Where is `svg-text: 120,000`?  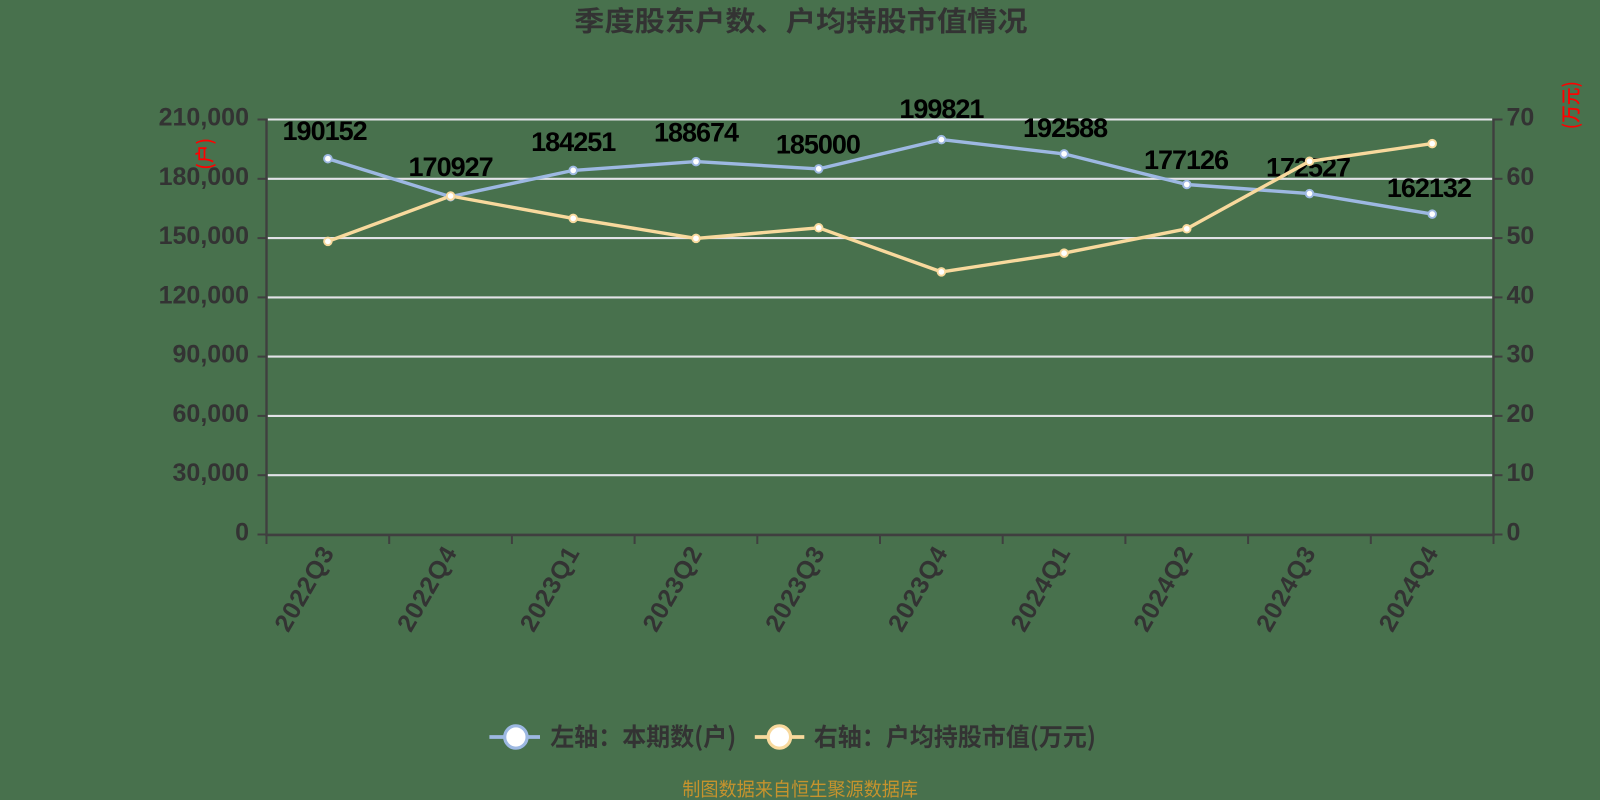 svg-text: 120,000 is located at coordinates (204, 295).